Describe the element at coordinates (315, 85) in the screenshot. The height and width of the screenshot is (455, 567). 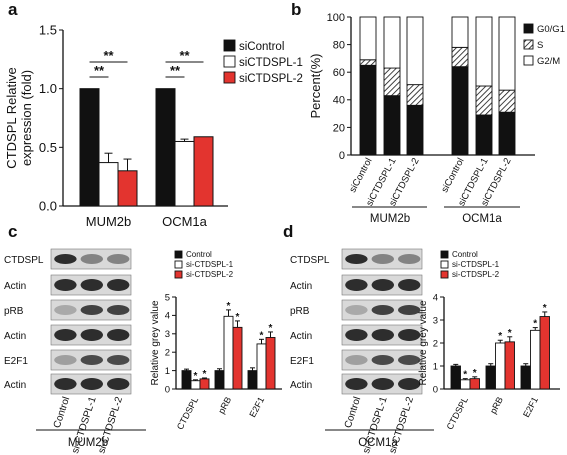
I see `b-y-label: Percent(%)` at that location.